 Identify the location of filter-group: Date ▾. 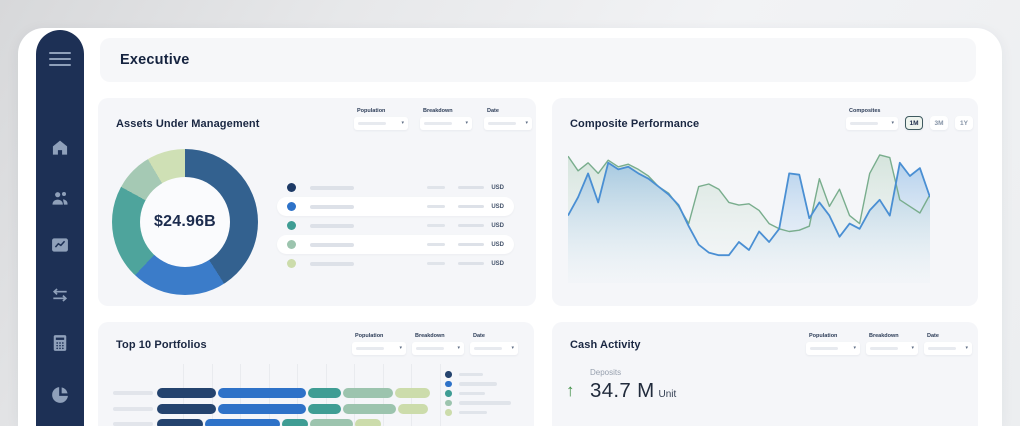
(494, 344).